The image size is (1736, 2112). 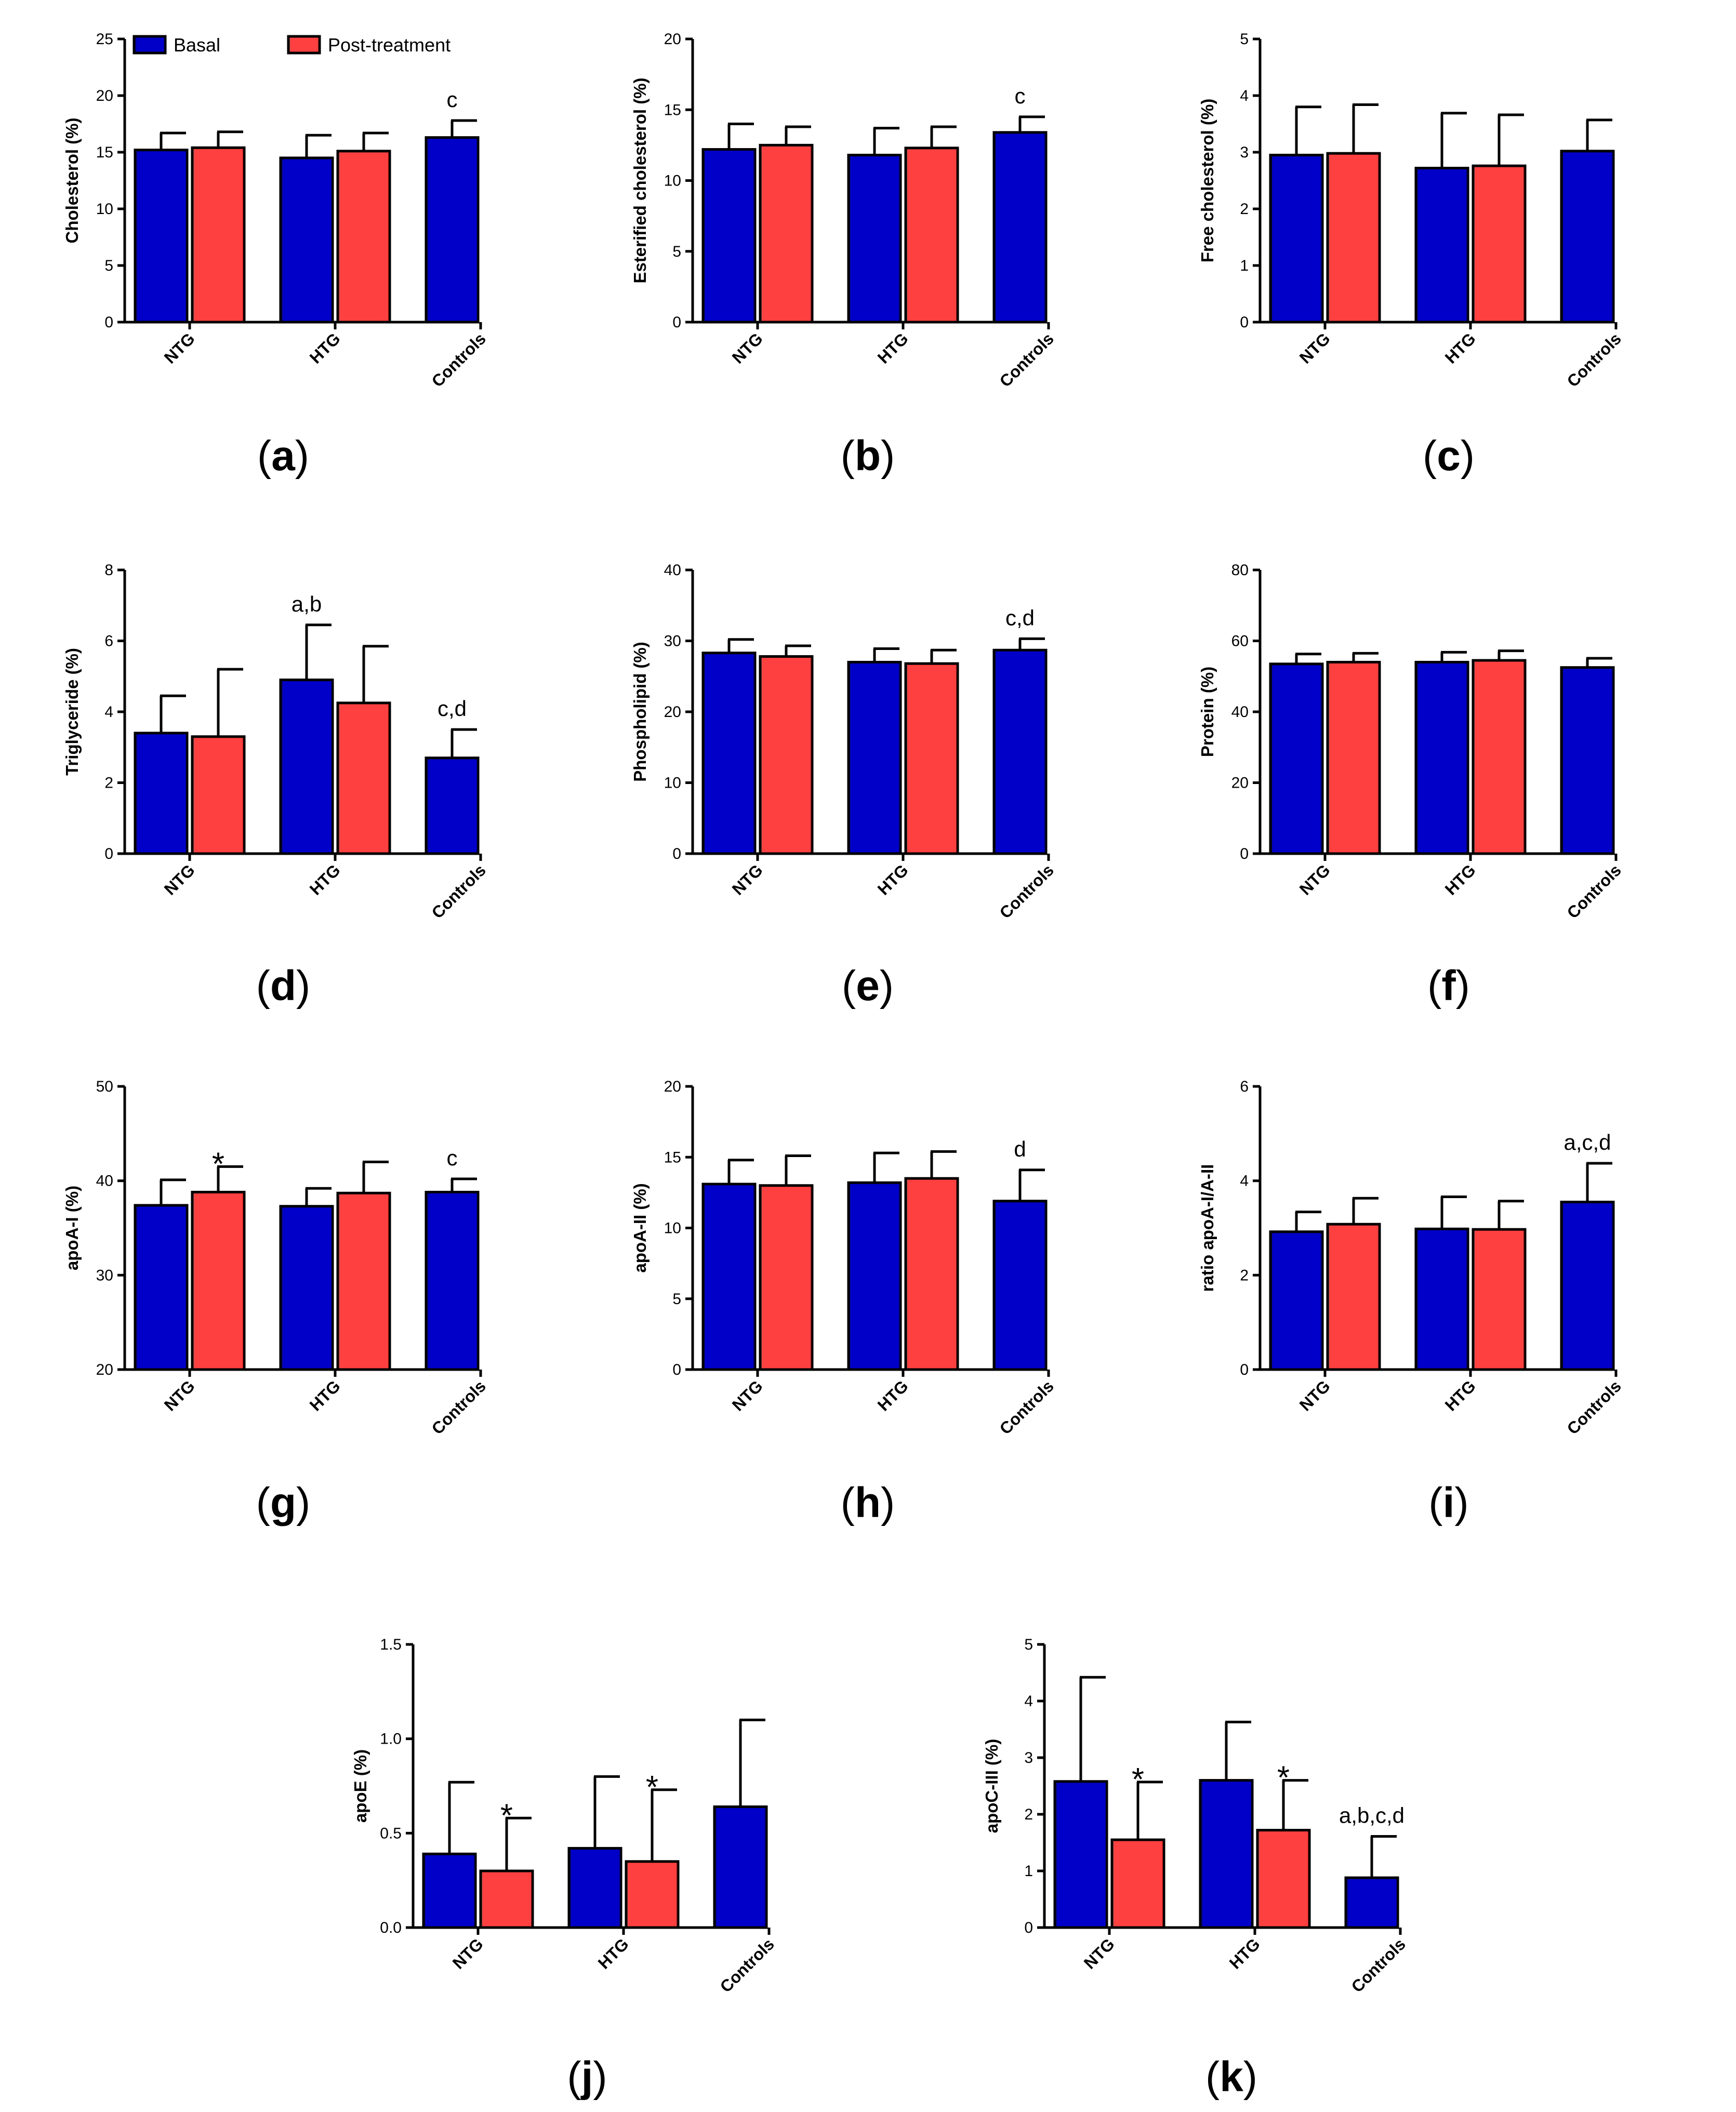 I want to click on panel-letter: f, so click(x=1448, y=985).